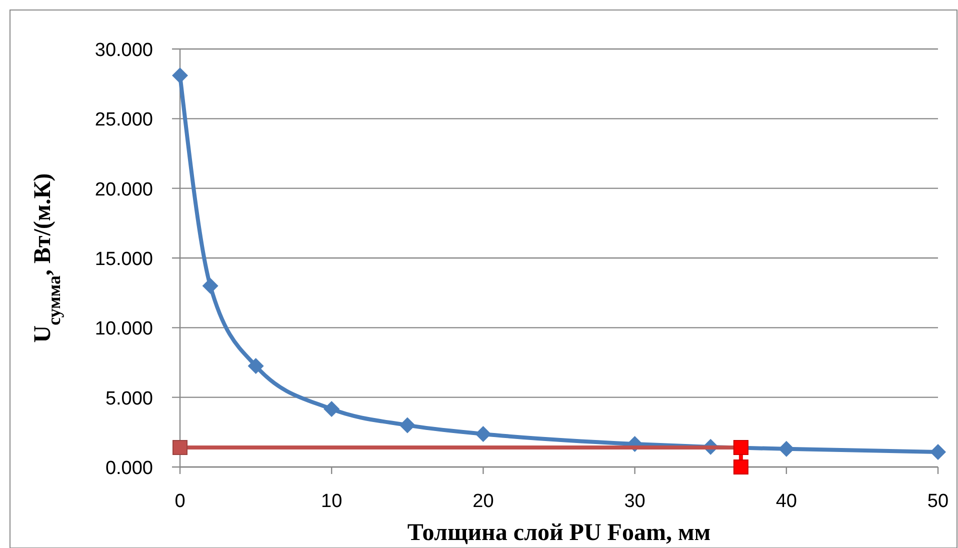 The image size is (958, 548). What do you see at coordinates (123, 120) in the screenshot?
I see `y-tick-label: 25.000` at bounding box center [123, 120].